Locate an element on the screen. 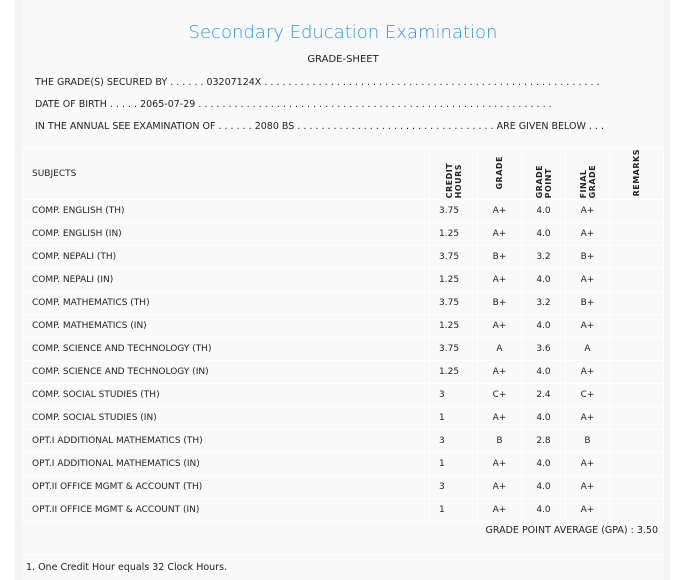 This screenshot has height=580, width=697. divider is located at coordinates (343, 554).